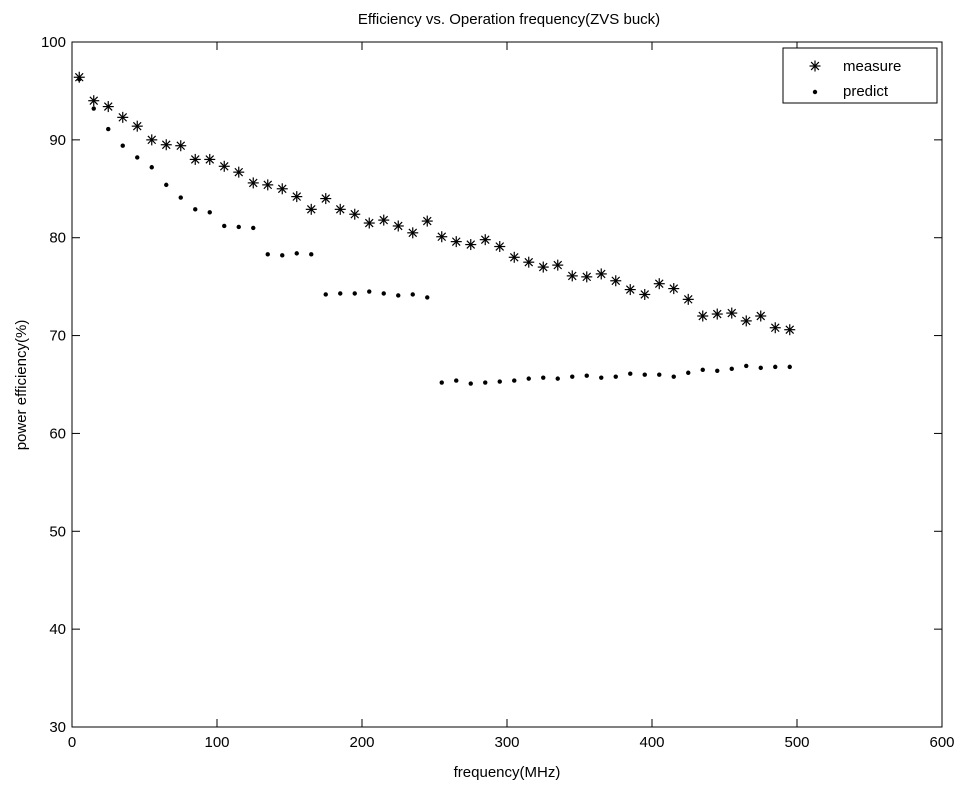  Describe the element at coordinates (53, 42) in the screenshot. I see `y-tick-label: 100` at that location.